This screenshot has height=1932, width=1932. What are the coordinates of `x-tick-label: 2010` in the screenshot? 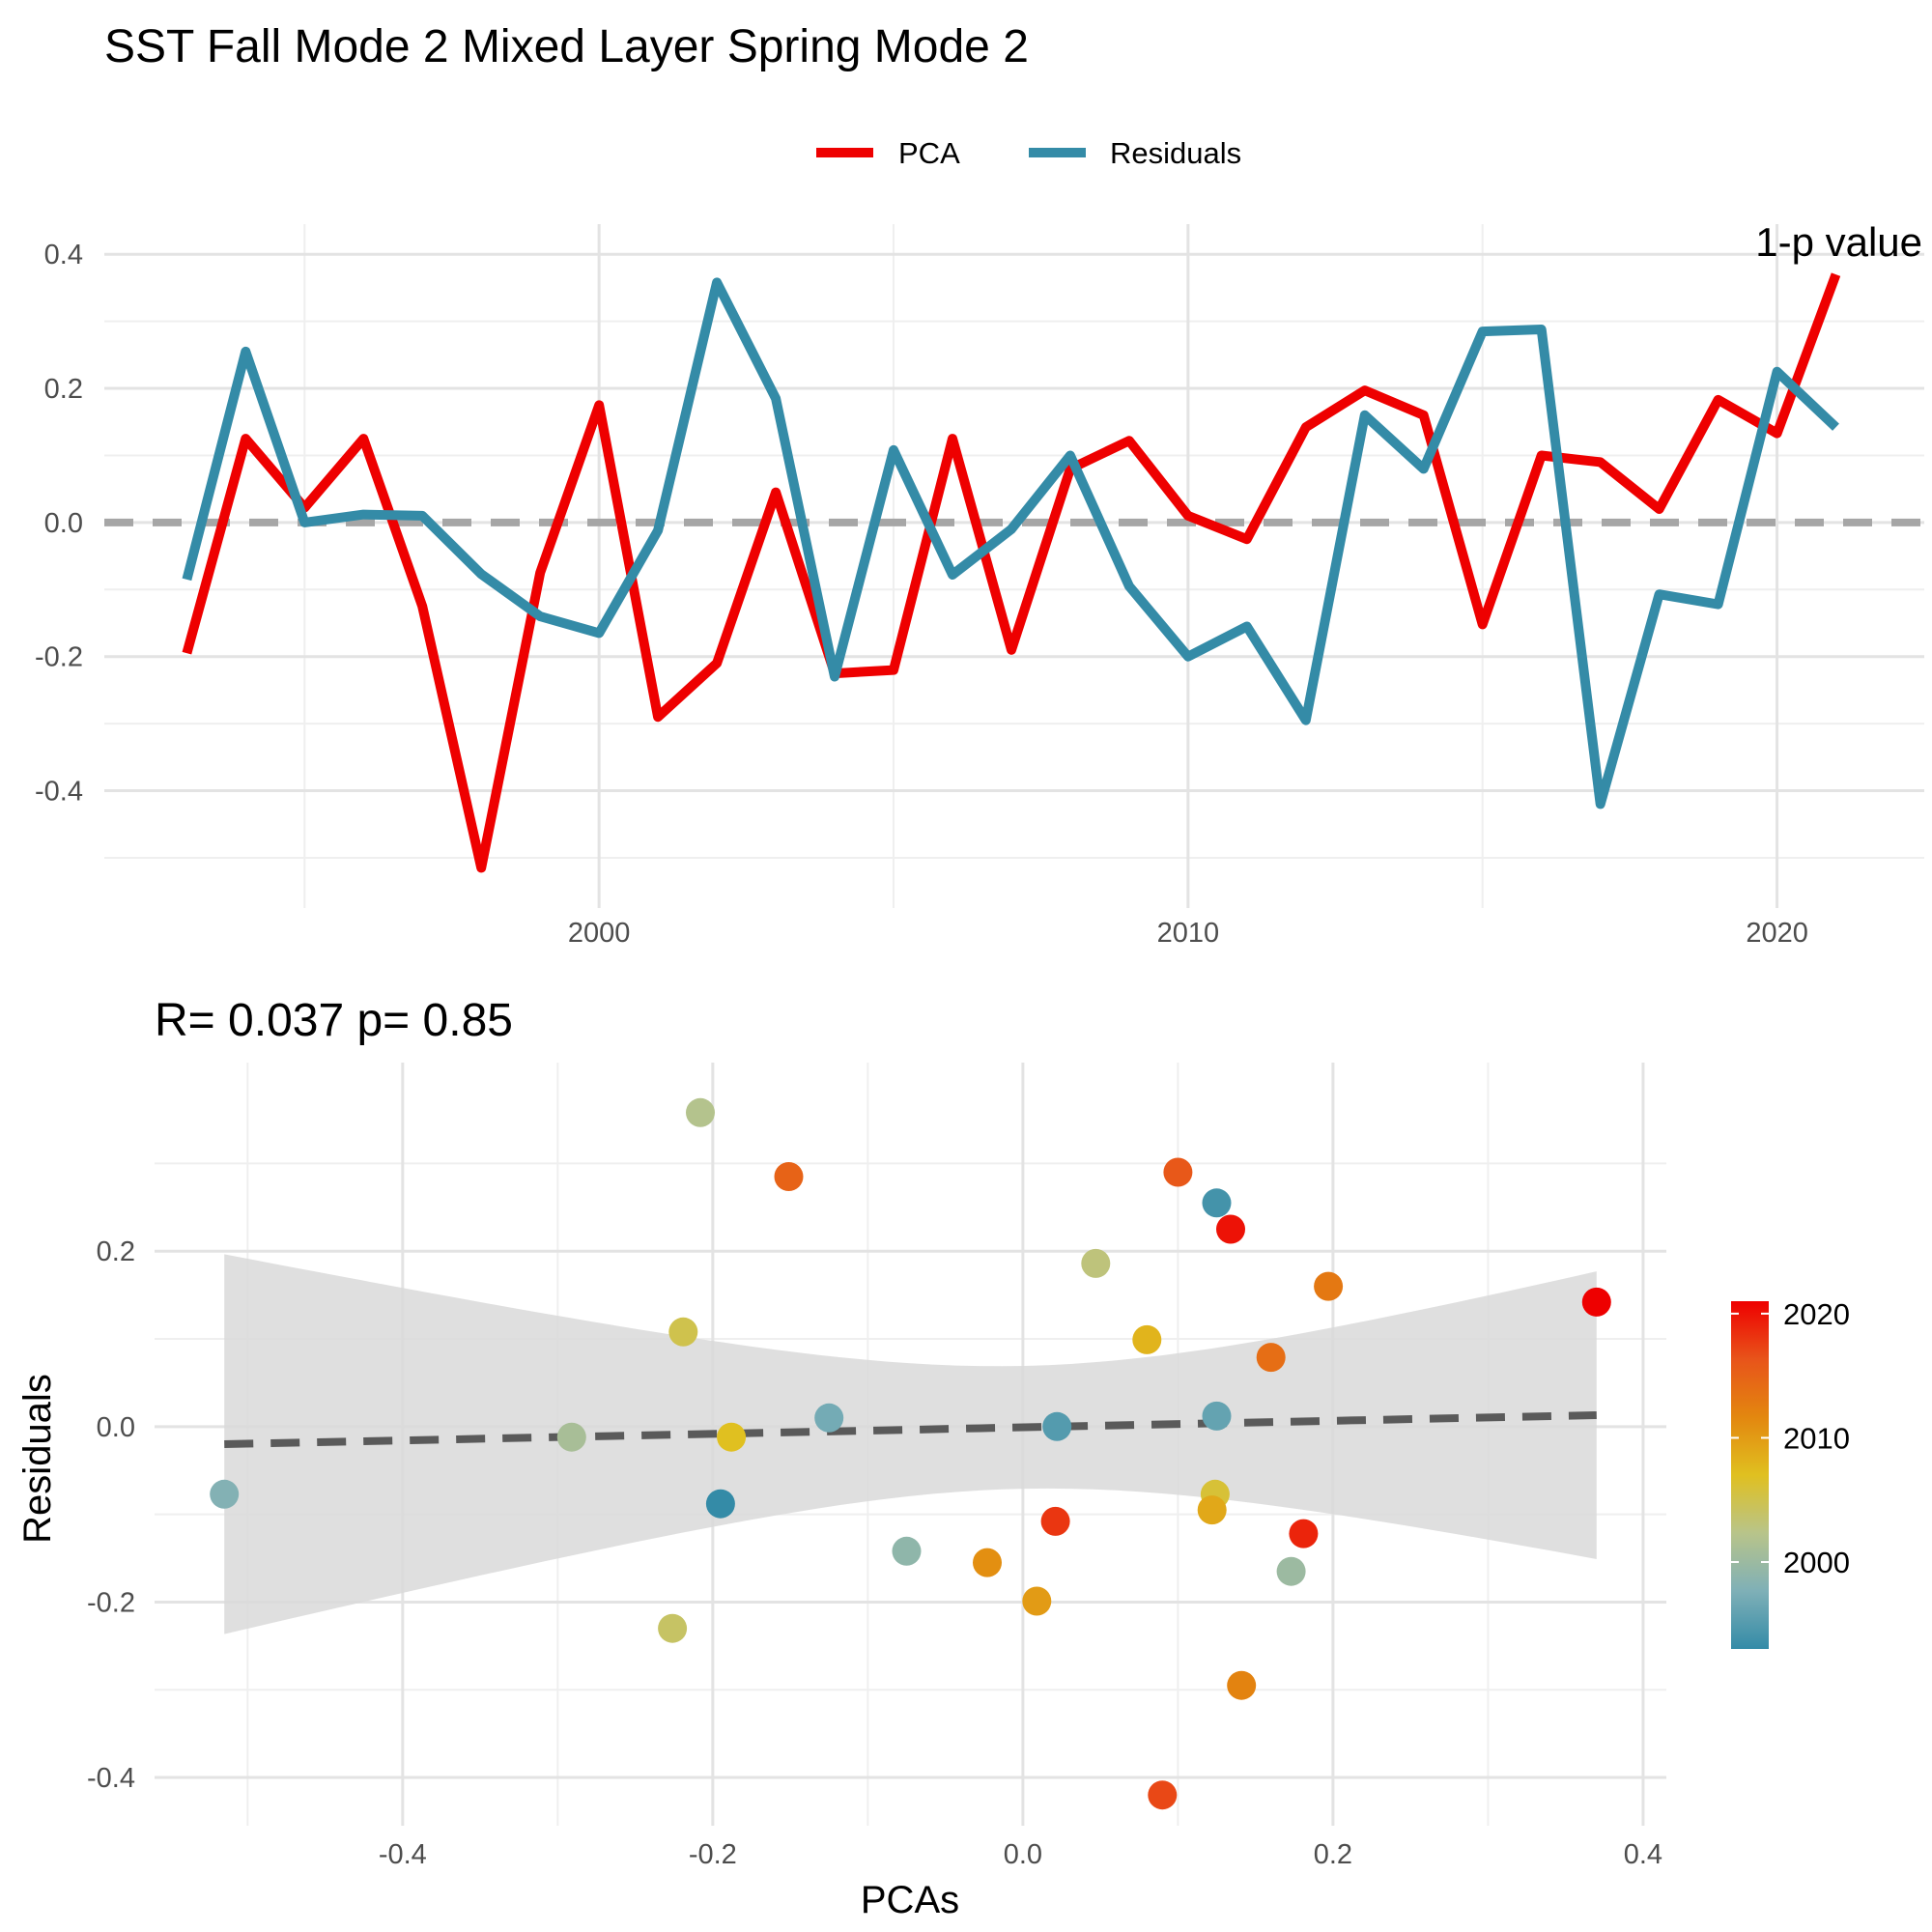 It's located at (1188, 933).